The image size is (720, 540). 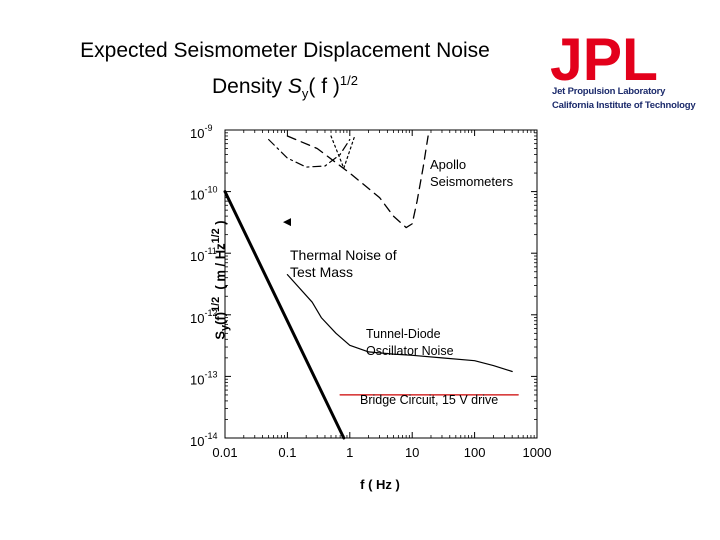 What do you see at coordinates (203, 317) in the screenshot?
I see `y-tick-label: 10-12` at bounding box center [203, 317].